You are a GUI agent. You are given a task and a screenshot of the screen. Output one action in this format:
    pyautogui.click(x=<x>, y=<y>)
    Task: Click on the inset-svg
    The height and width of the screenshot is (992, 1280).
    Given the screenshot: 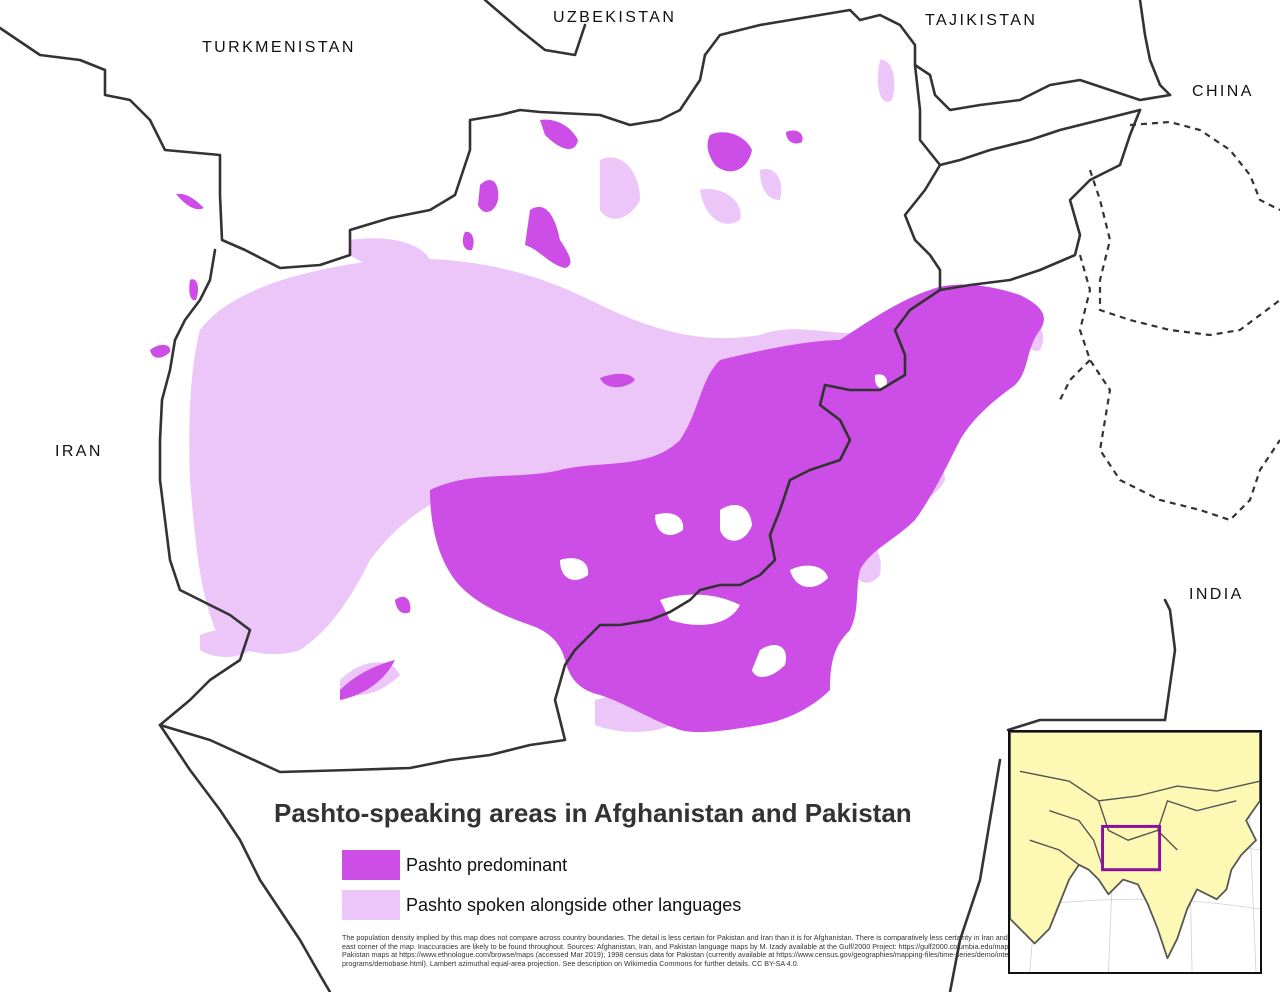 What is the action you would take?
    pyautogui.click(x=1135, y=852)
    